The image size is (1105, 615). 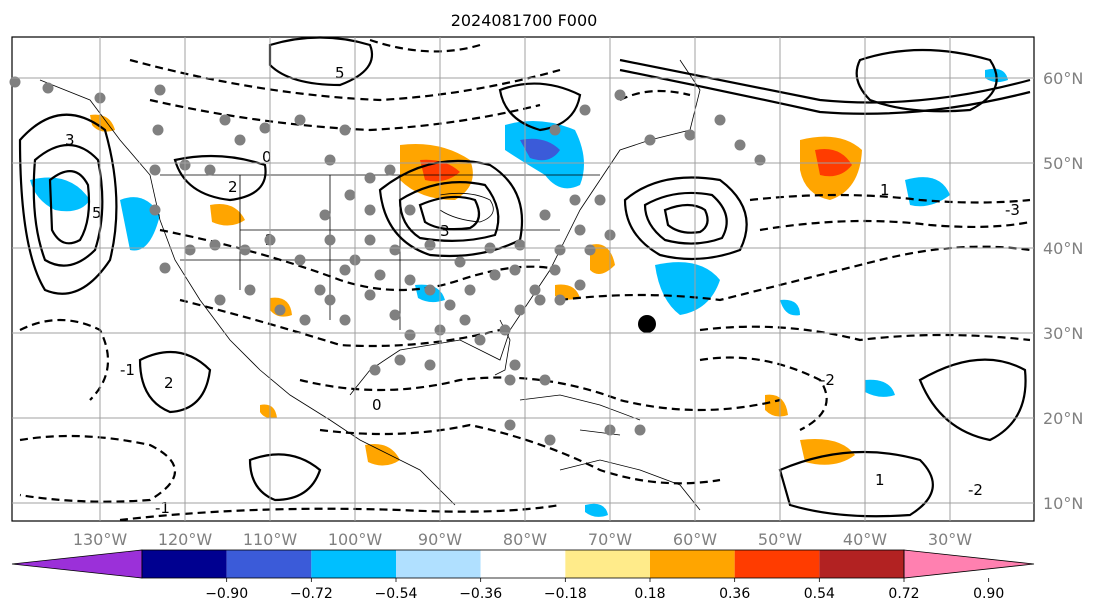 I want to click on colorbar-tick-label: 0.36, so click(x=734, y=594).